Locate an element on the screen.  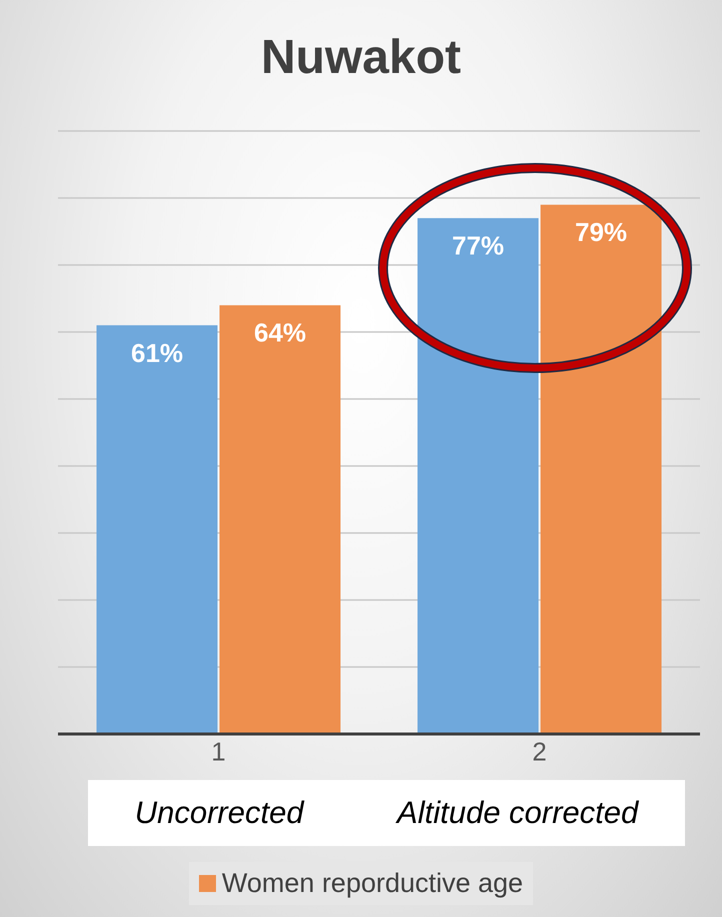
x-tick-label: 1 is located at coordinates (218, 751).